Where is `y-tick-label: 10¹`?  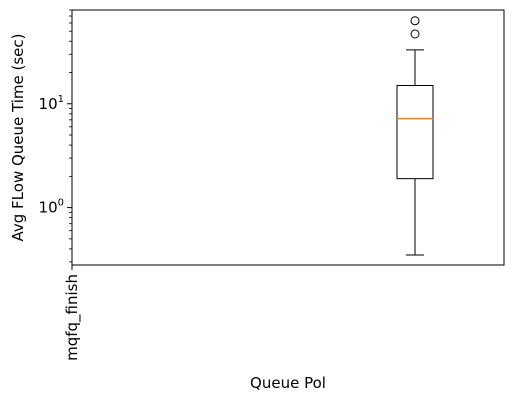 y-tick-label: 10¹ is located at coordinates (51, 103).